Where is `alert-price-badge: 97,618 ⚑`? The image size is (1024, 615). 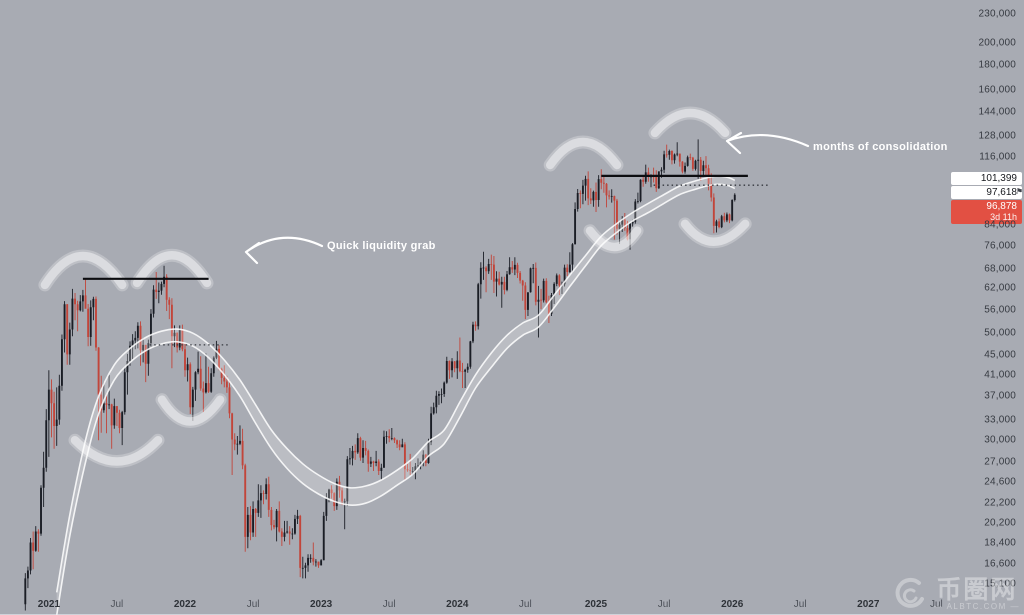 alert-price-badge: 97,618 ⚑ is located at coordinates (987, 192).